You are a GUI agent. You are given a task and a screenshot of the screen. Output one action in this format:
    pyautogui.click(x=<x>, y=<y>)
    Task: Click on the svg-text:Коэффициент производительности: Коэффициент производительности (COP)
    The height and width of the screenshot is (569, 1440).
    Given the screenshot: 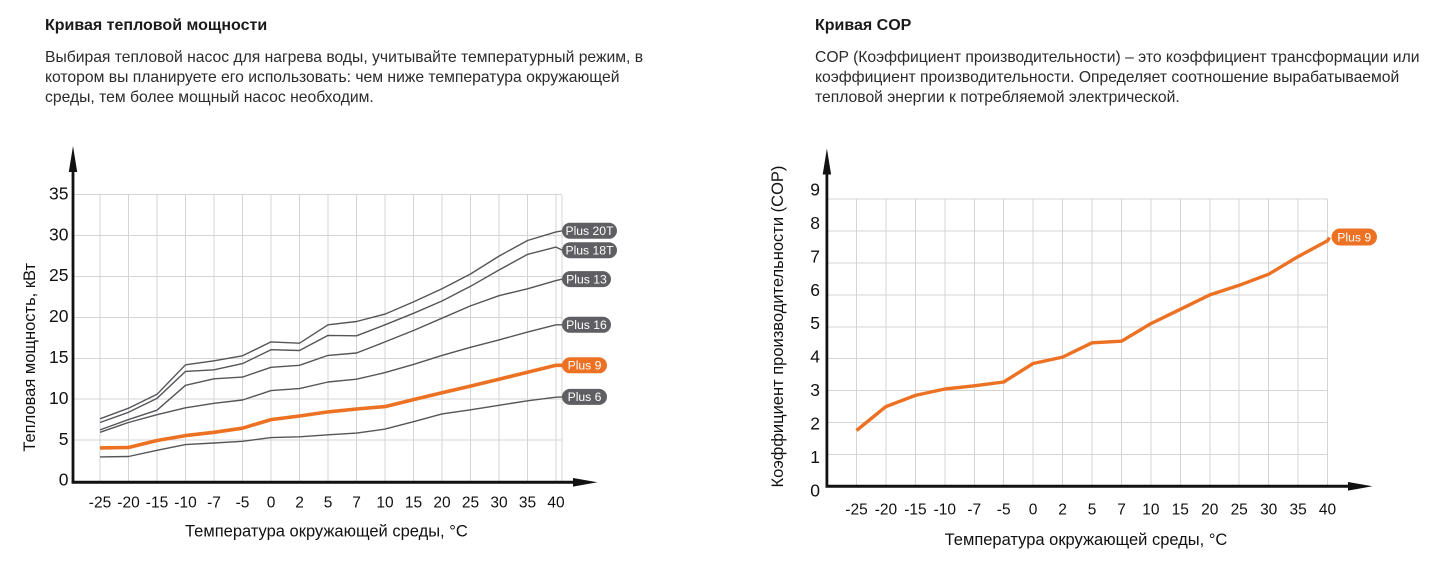 What is the action you would take?
    pyautogui.click(x=778, y=327)
    